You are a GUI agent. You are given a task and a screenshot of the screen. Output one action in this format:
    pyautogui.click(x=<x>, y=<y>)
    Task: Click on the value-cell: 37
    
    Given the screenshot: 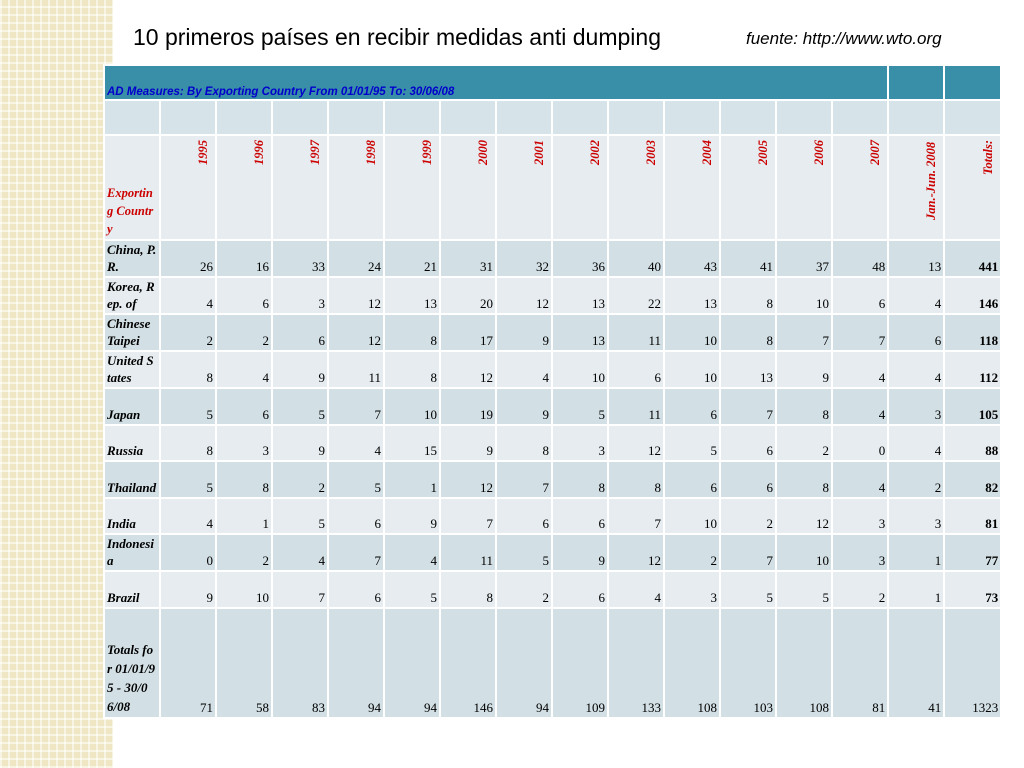 What is the action you would take?
    pyautogui.click(x=804, y=258)
    